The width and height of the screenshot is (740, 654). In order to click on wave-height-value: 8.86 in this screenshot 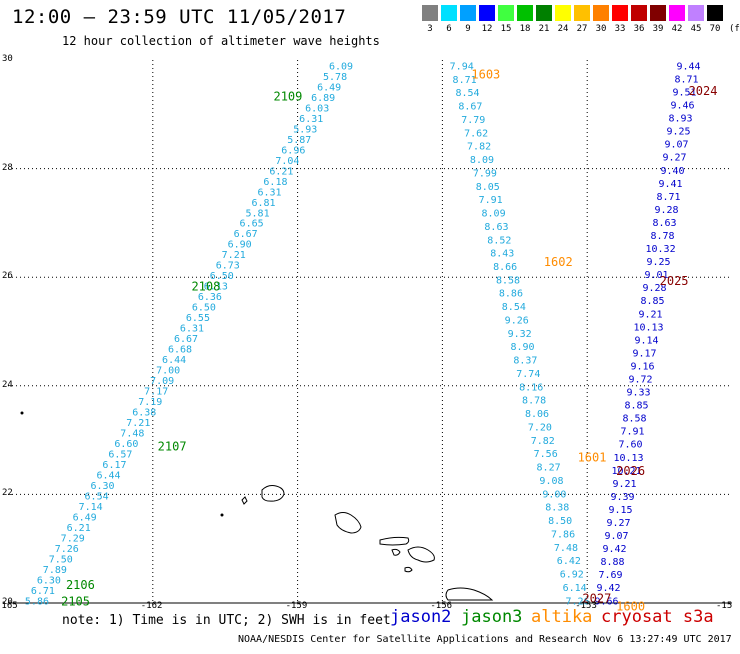, I will do `click(511, 294)`.